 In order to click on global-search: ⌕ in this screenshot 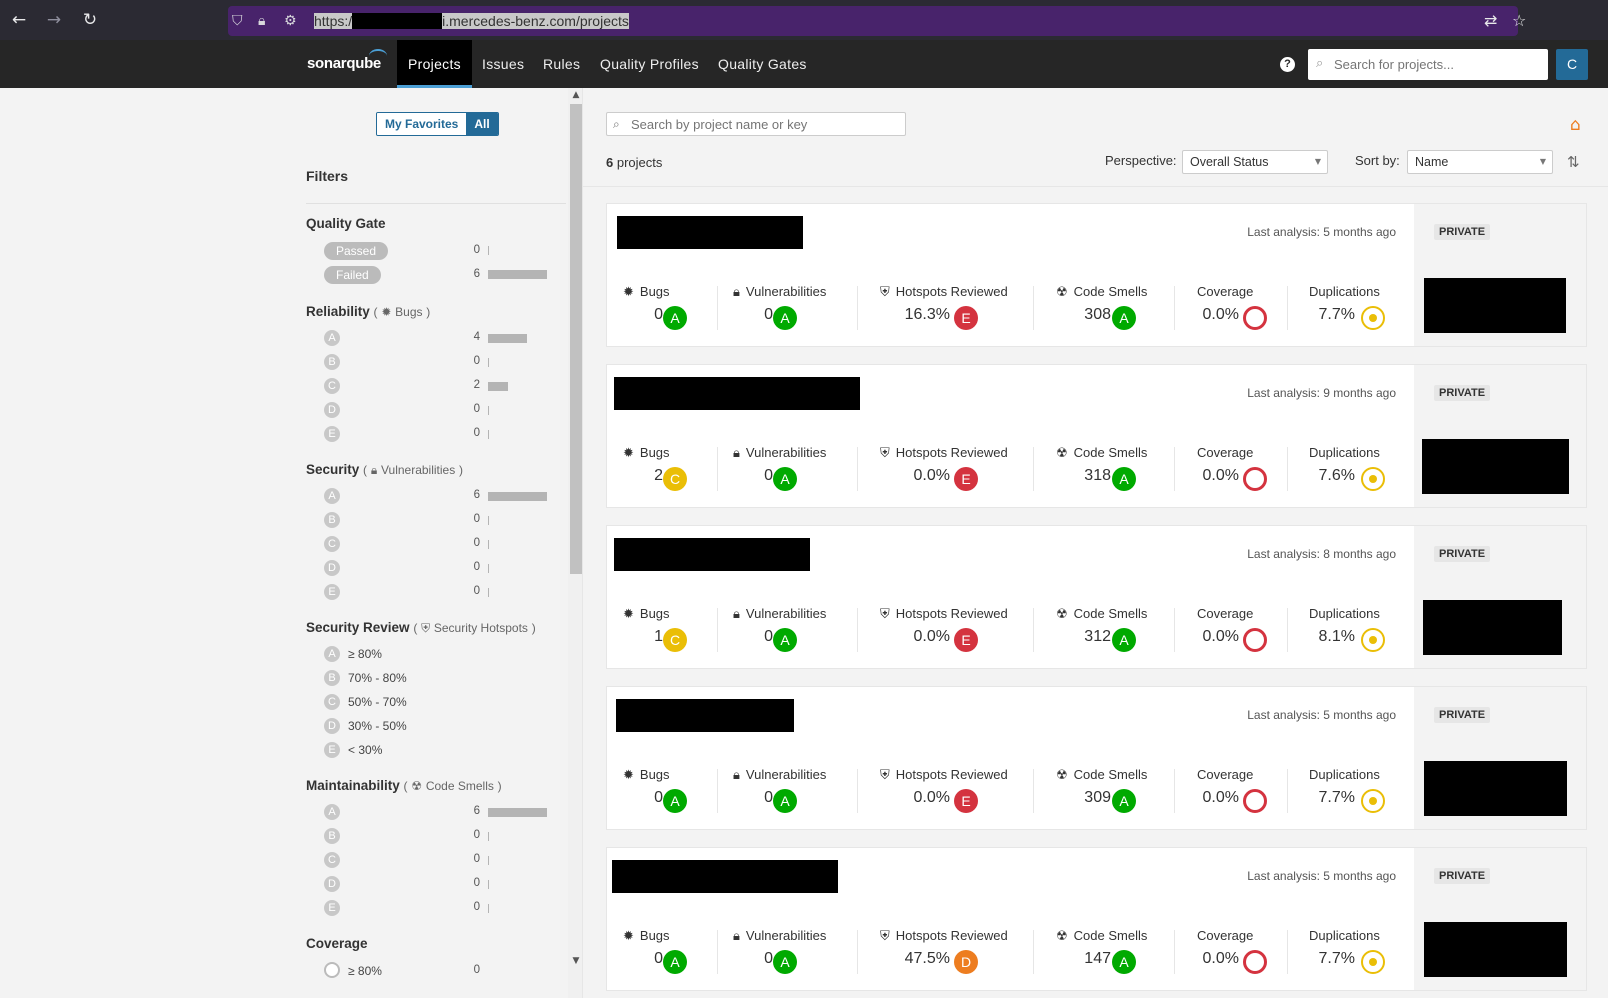, I will do `click(1428, 64)`.